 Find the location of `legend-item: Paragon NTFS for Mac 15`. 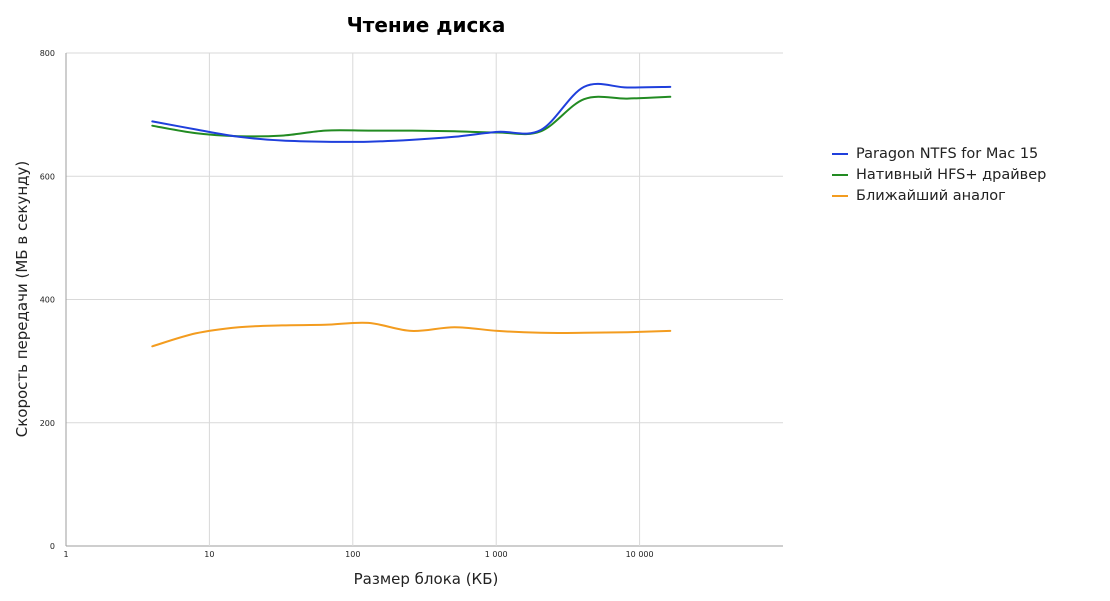

legend-item: Paragon NTFS for Mac 15 is located at coordinates (939, 153).